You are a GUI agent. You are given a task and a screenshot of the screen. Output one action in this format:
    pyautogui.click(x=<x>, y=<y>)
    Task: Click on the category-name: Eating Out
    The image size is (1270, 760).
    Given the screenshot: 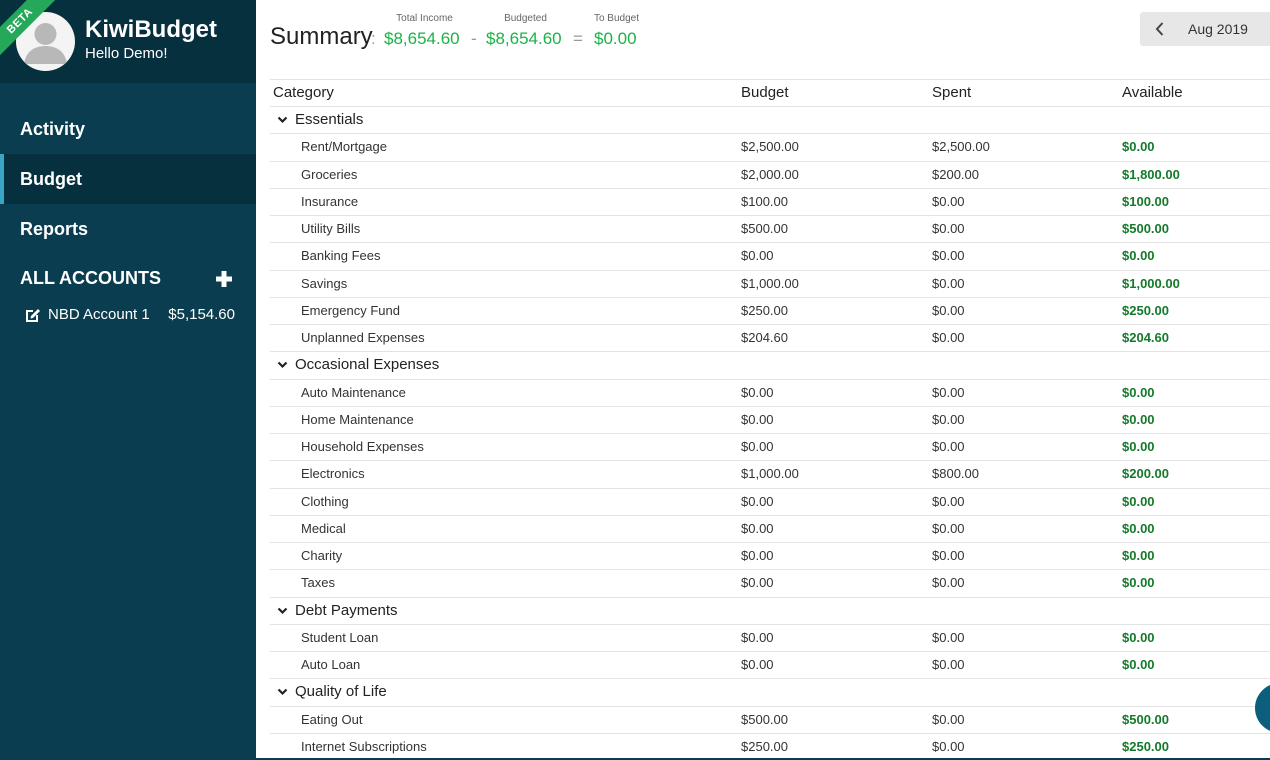 What is the action you would take?
    pyautogui.click(x=332, y=719)
    